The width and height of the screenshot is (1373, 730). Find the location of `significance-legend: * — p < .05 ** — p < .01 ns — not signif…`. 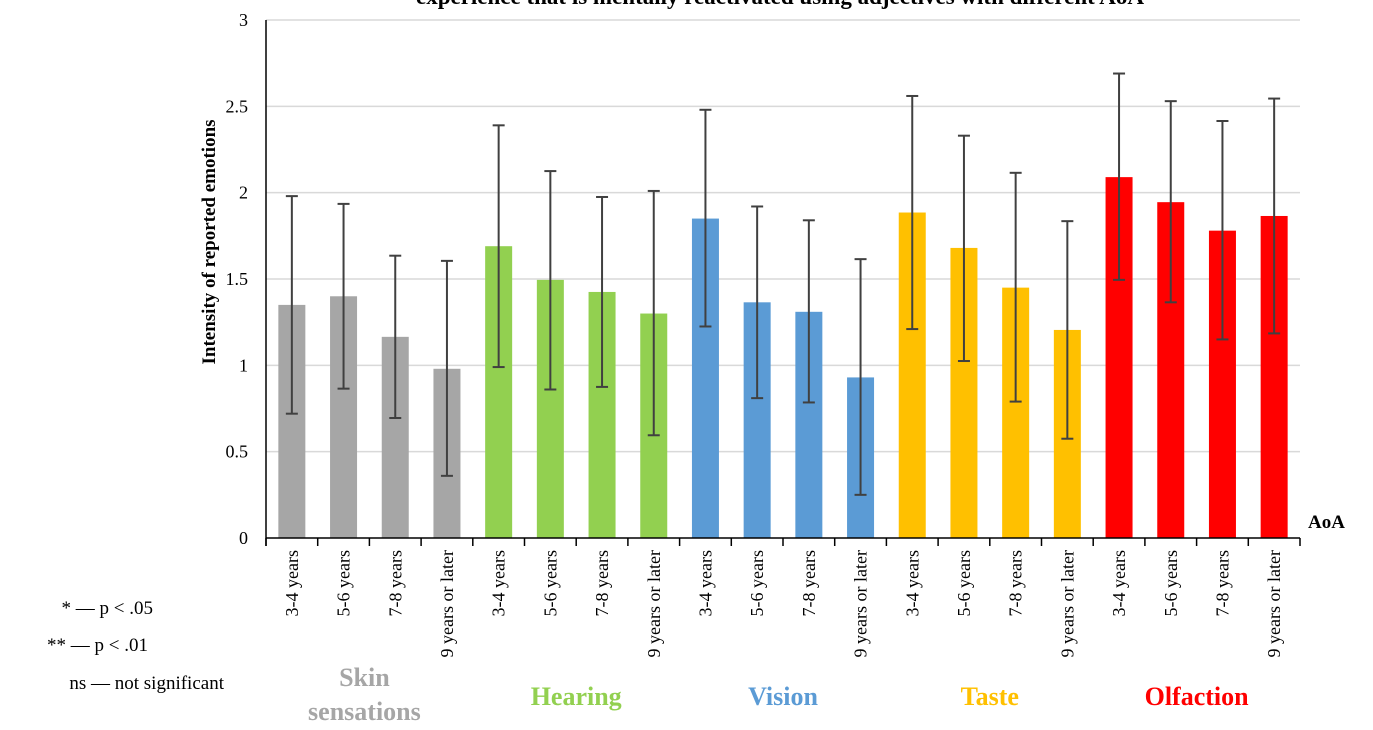

significance-legend: * — p < .05 ** — p < .01 ns — not signif… is located at coordinates (136, 646).